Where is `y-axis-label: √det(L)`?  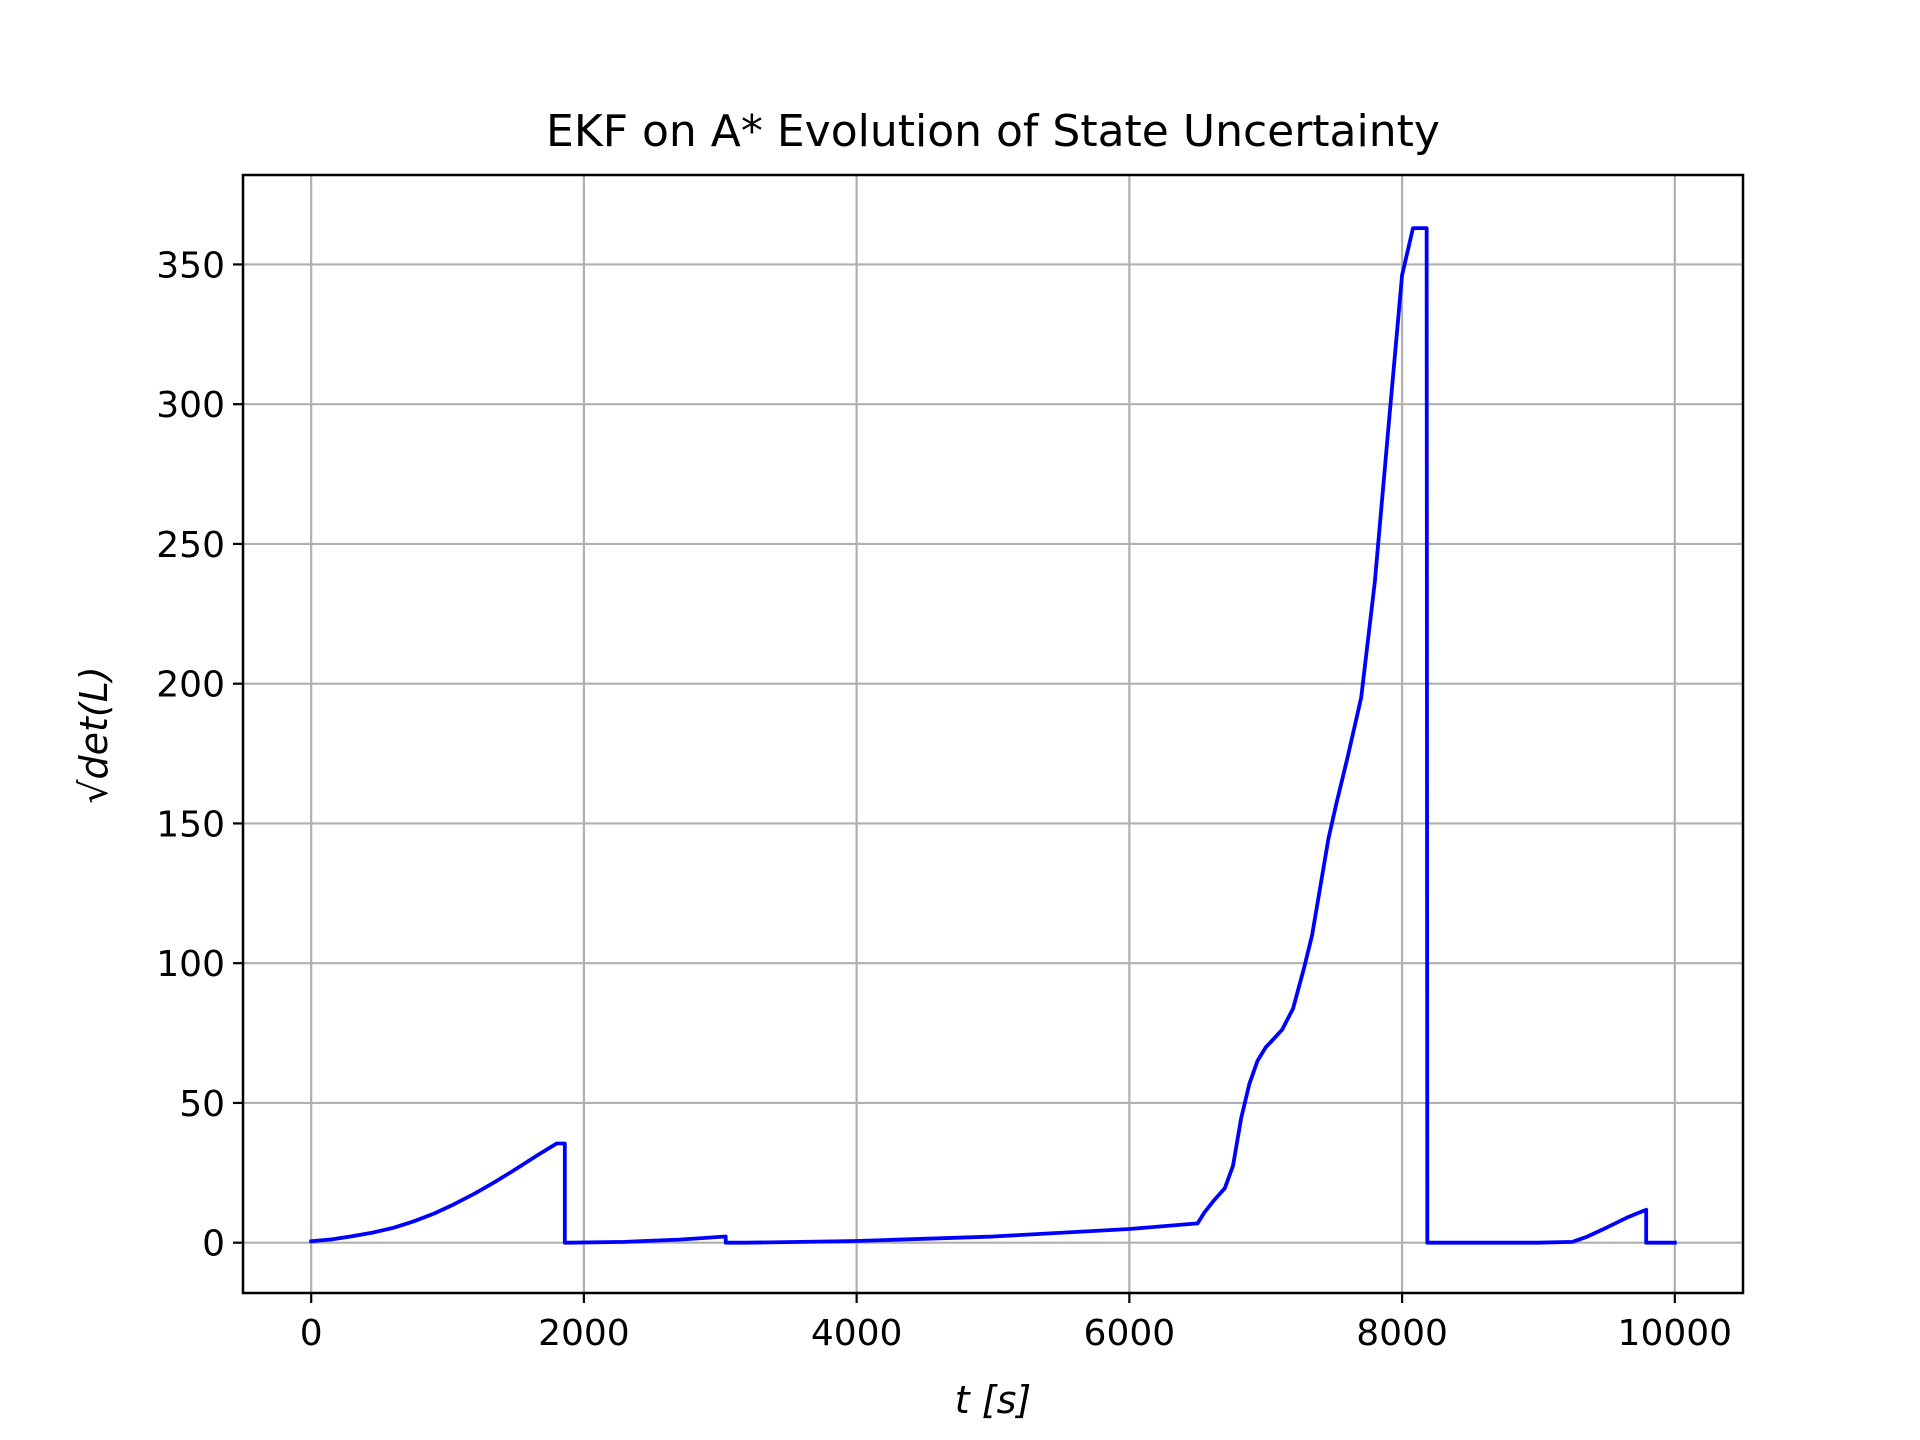
y-axis-label: √det(L) is located at coordinates (94, 734).